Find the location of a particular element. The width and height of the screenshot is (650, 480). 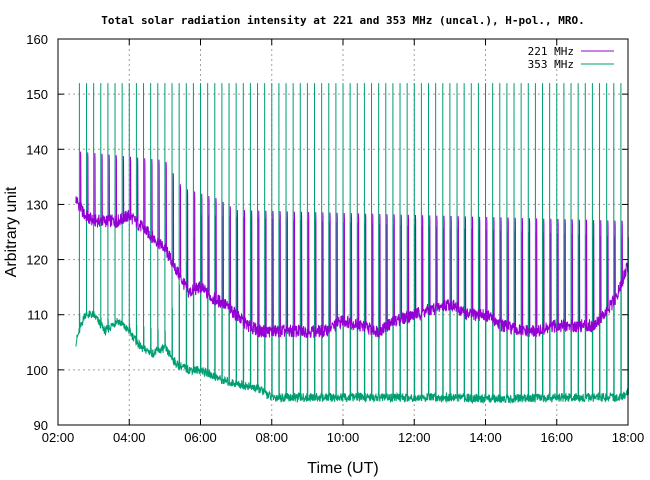

x-tick-label: 04:00 is located at coordinates (129, 437).